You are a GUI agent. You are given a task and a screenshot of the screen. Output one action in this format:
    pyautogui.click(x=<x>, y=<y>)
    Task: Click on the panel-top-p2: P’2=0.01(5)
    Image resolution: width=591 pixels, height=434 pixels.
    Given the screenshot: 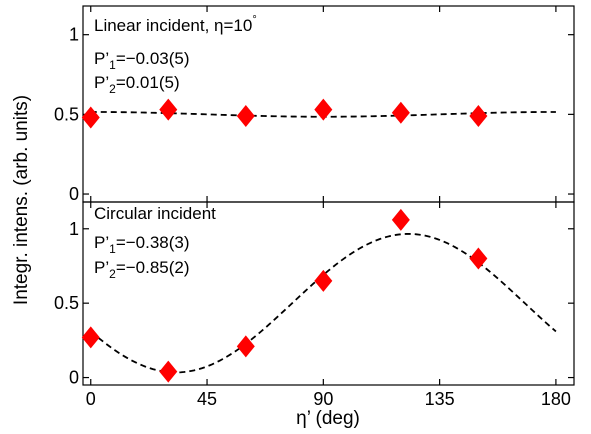 What is the action you would take?
    pyautogui.click(x=137, y=84)
    